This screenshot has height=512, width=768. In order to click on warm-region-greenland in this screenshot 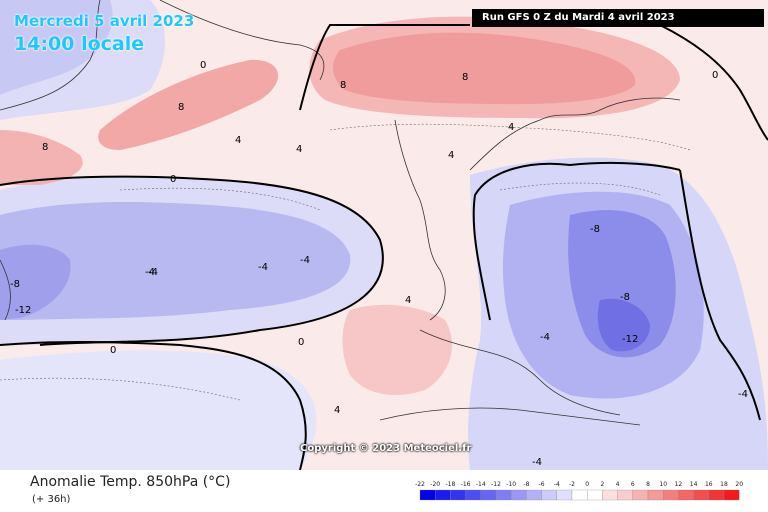, I will do `click(188, 105)`.